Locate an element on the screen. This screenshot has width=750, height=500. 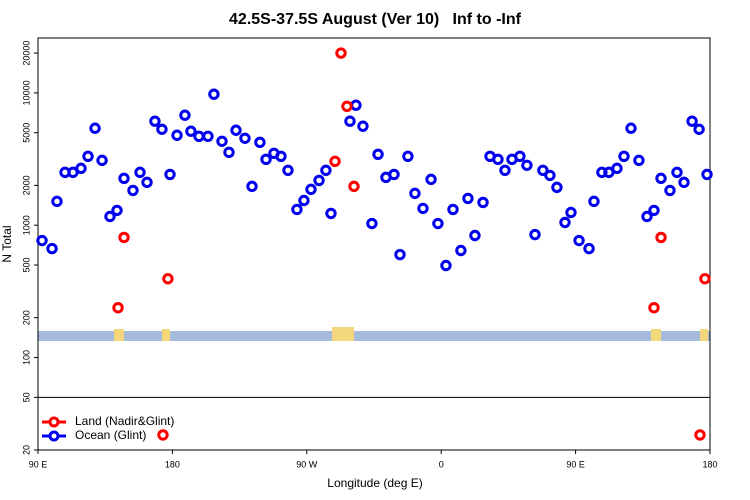
surface-band is located at coordinates (374, 334).